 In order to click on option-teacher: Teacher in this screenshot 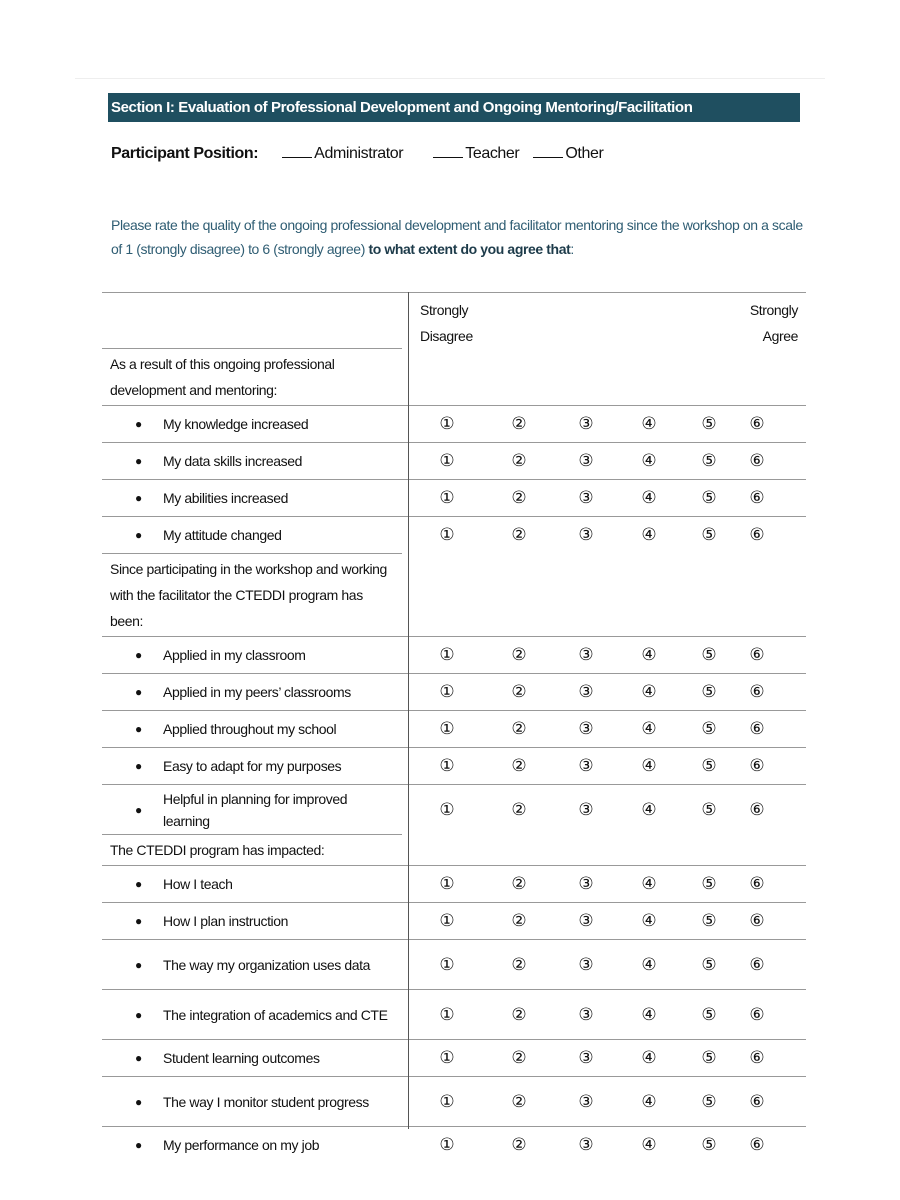, I will do `click(476, 154)`.